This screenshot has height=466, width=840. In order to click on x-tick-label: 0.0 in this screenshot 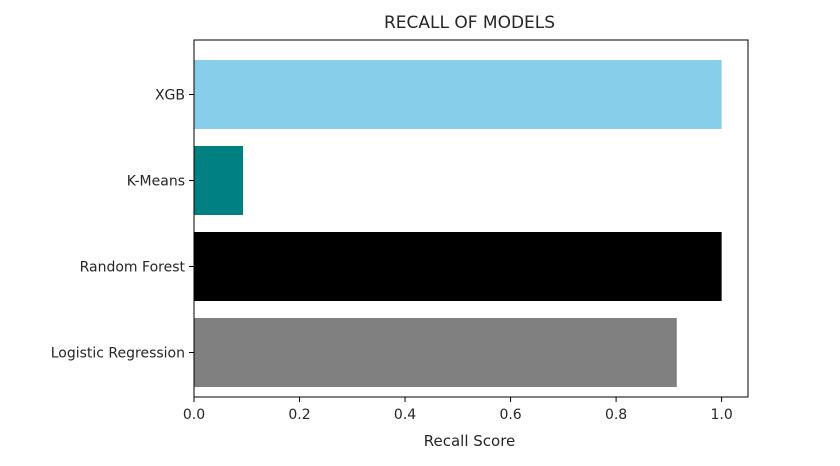, I will do `click(194, 415)`.